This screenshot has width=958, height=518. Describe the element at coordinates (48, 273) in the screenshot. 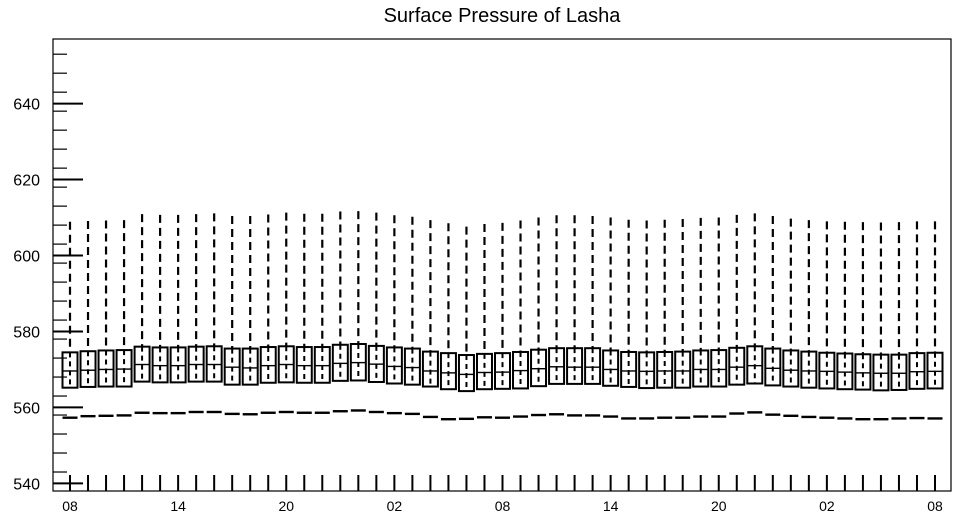

I see `y-axis: 540 560 580 600 620 640` at that location.